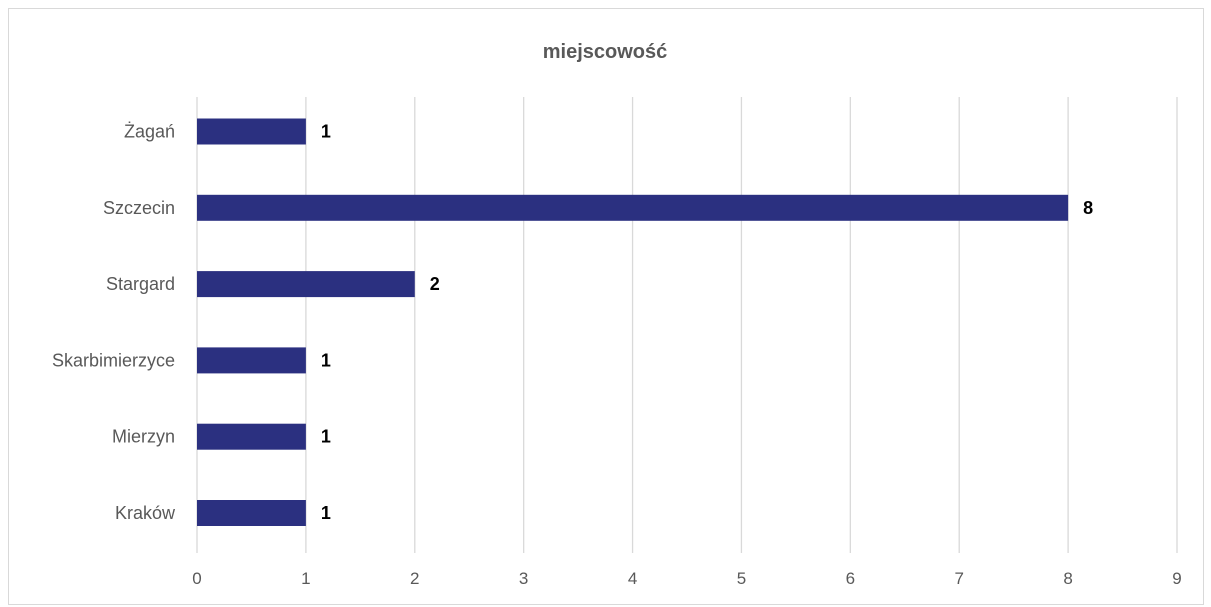  Describe the element at coordinates (850, 578) in the screenshot. I see `x-tick-label-6: 6` at that location.